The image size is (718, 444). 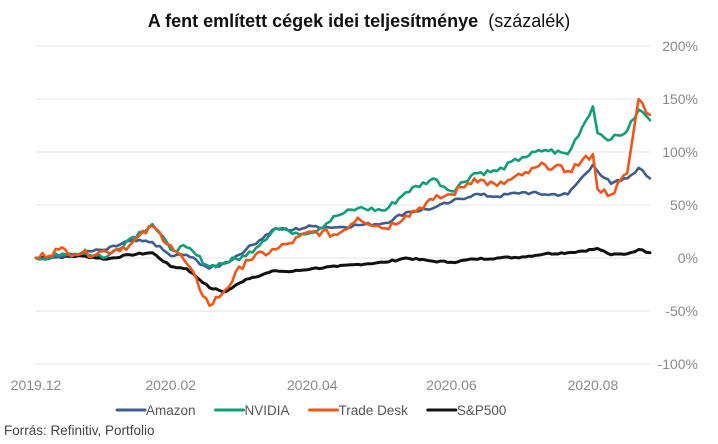 I want to click on y-tick-label: 100%, so click(x=680, y=152).